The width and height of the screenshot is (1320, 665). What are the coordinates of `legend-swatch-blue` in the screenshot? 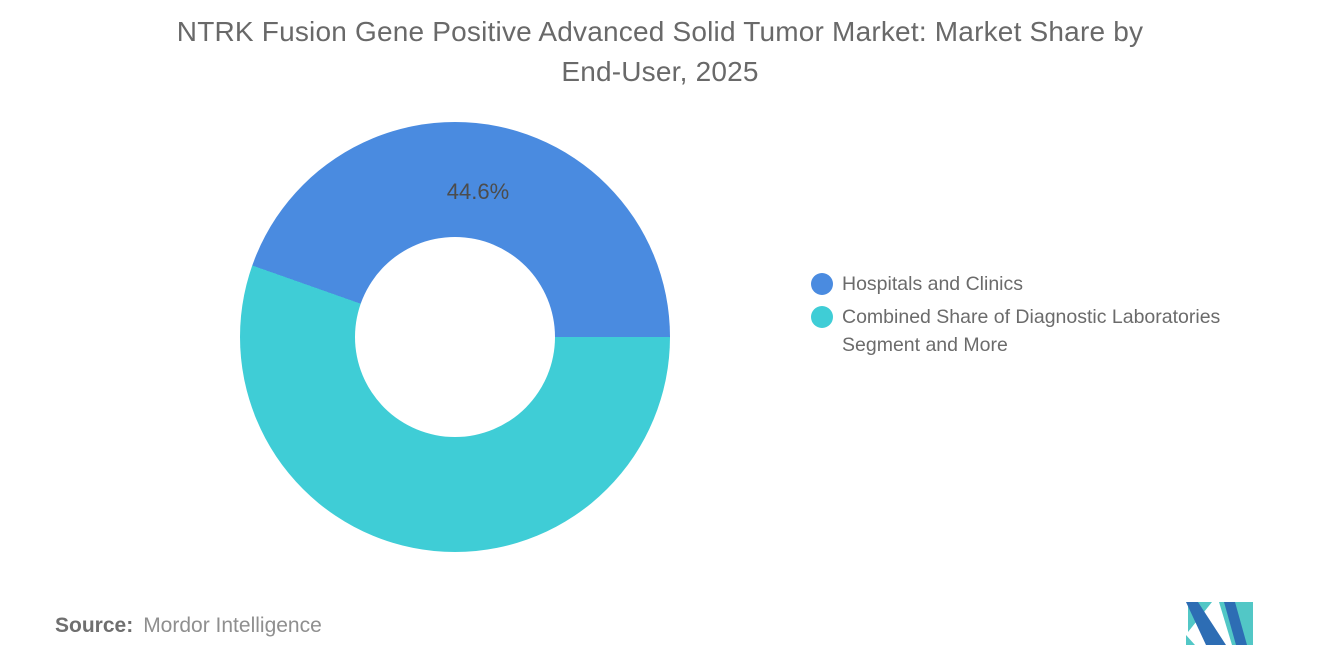 It's located at (822, 284).